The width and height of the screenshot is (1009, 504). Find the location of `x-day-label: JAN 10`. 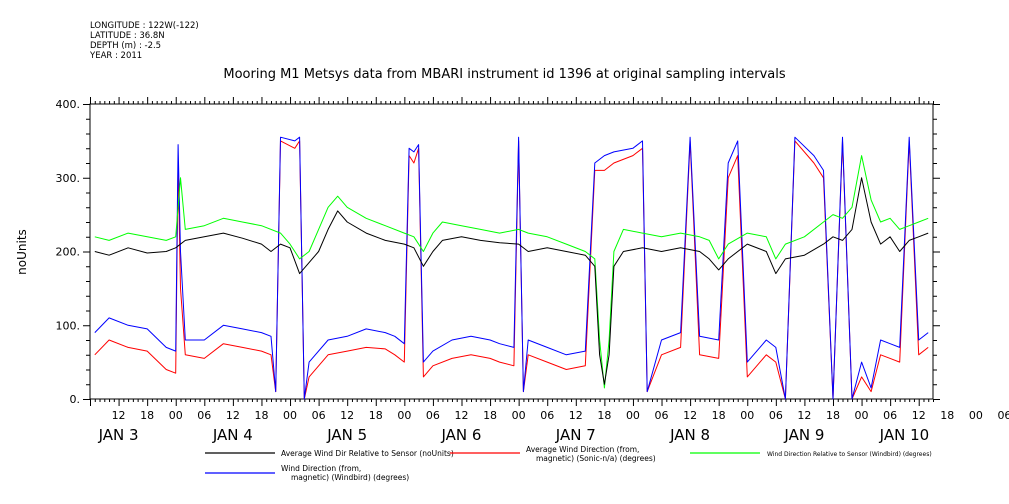

x-day-label: JAN 10 is located at coordinates (904, 435).